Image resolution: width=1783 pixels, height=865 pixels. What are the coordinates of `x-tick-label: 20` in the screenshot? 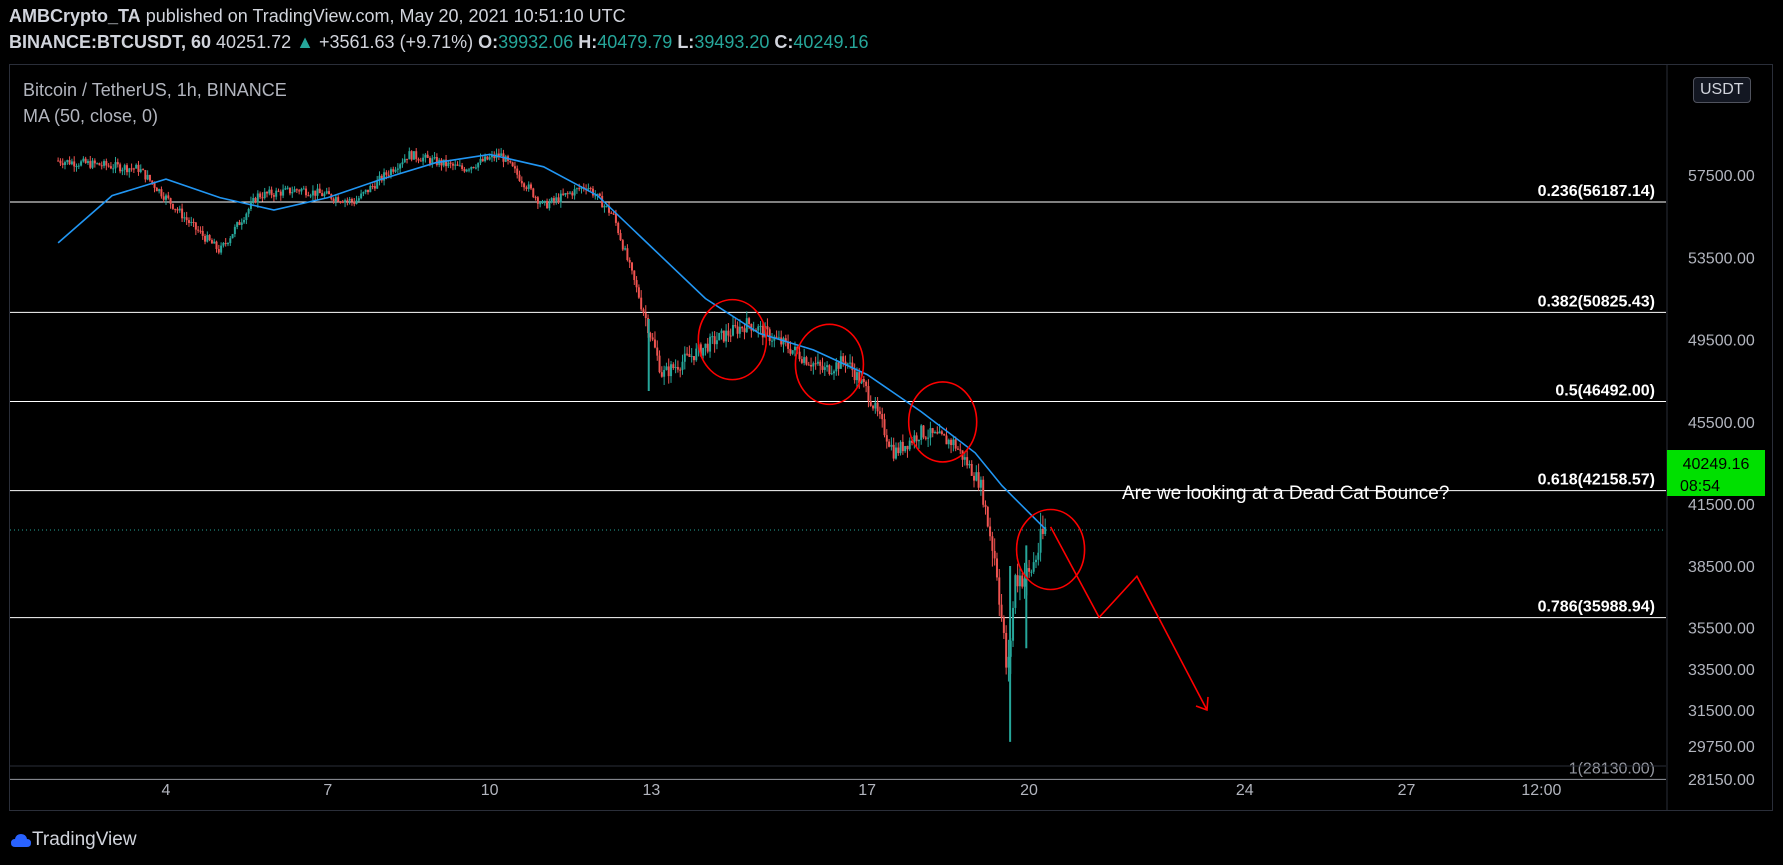 It's located at (1029, 790).